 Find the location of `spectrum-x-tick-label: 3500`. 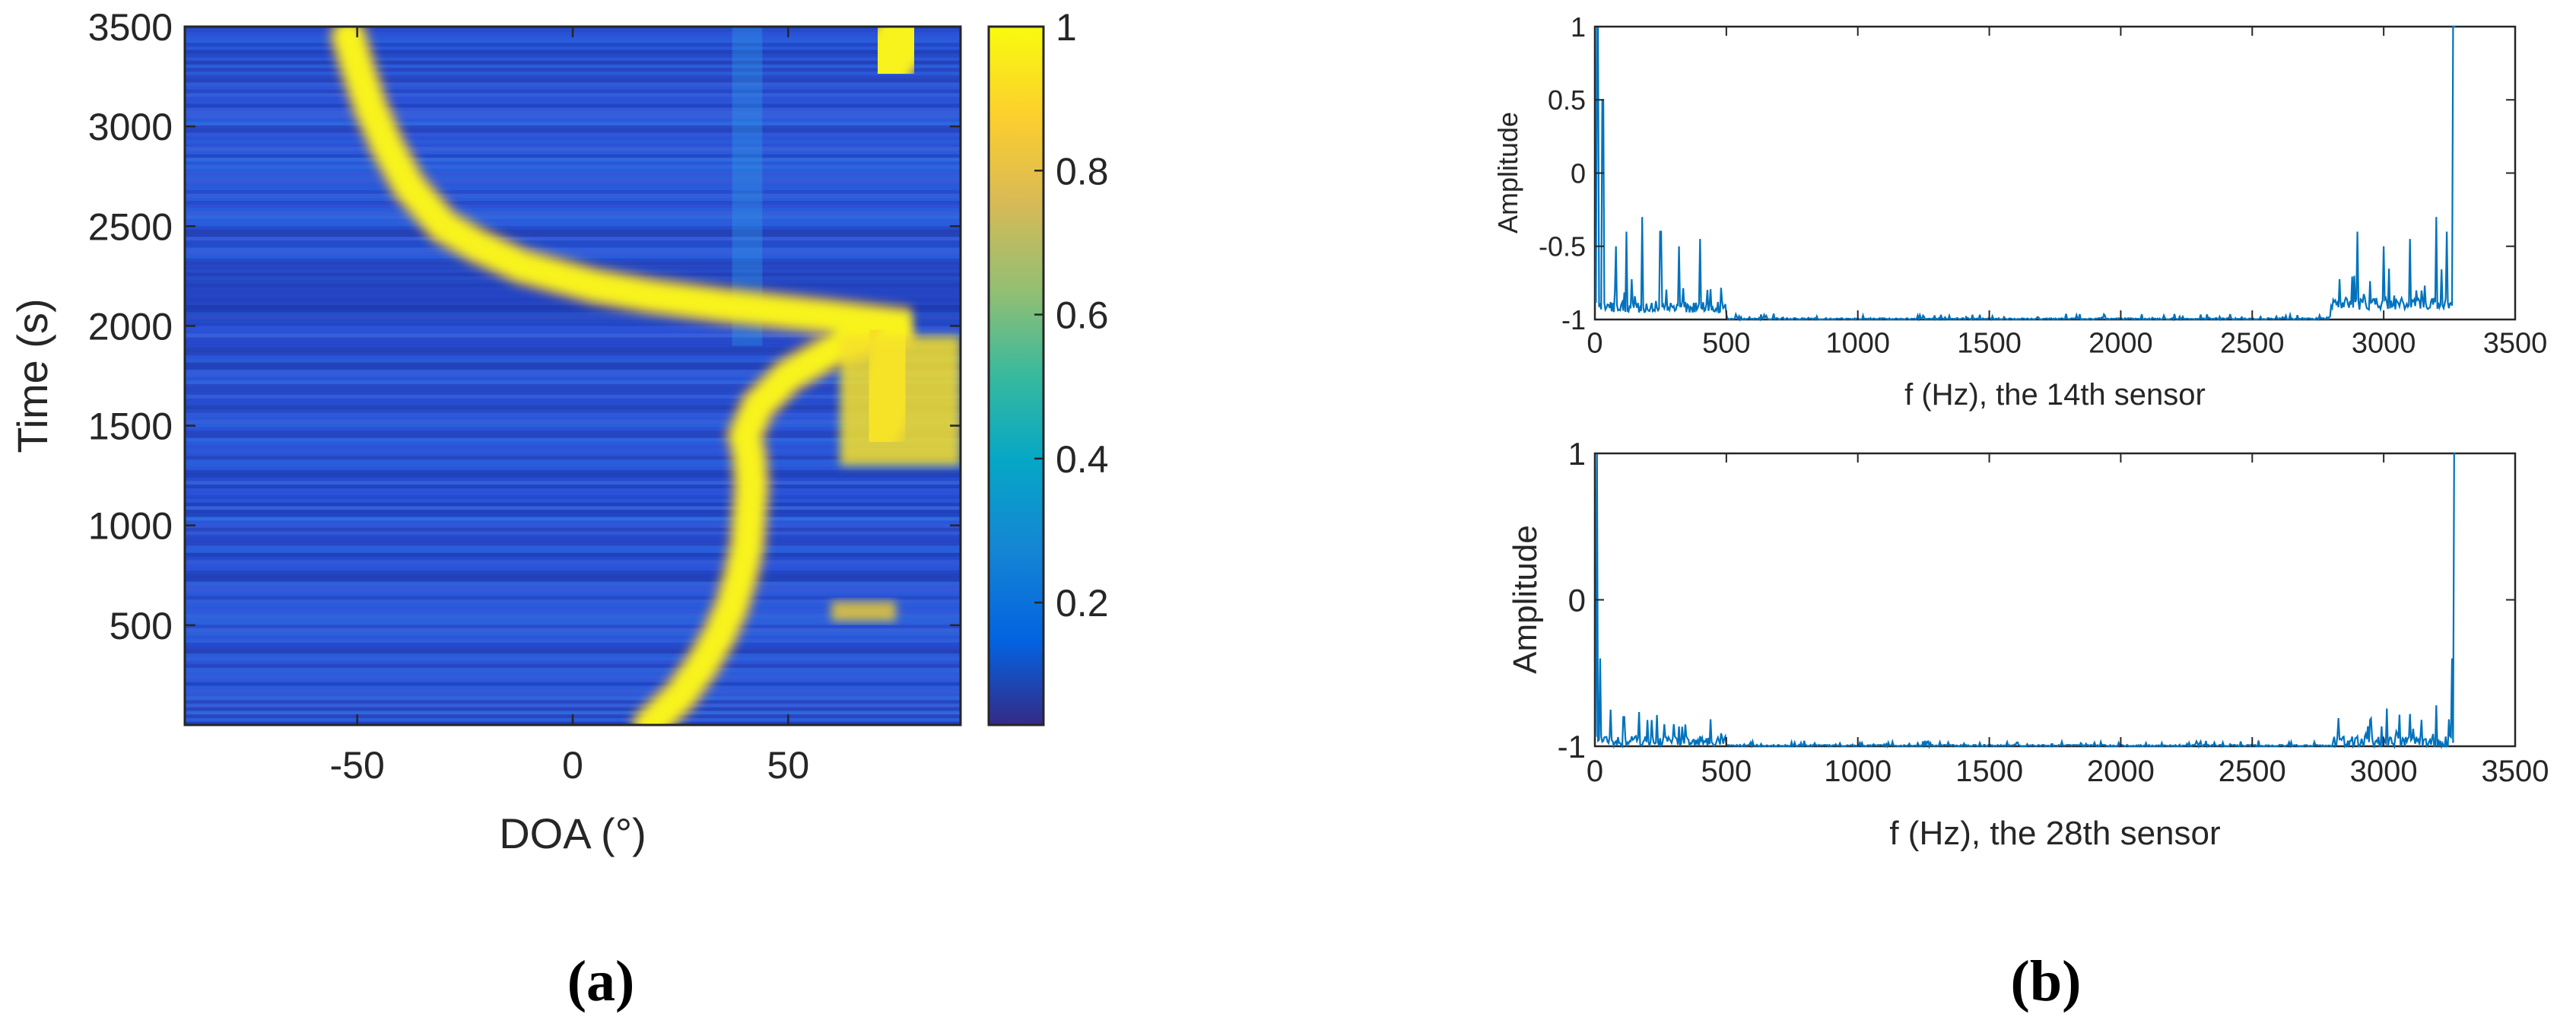

spectrum-x-tick-label: 3500 is located at coordinates (2515, 772).